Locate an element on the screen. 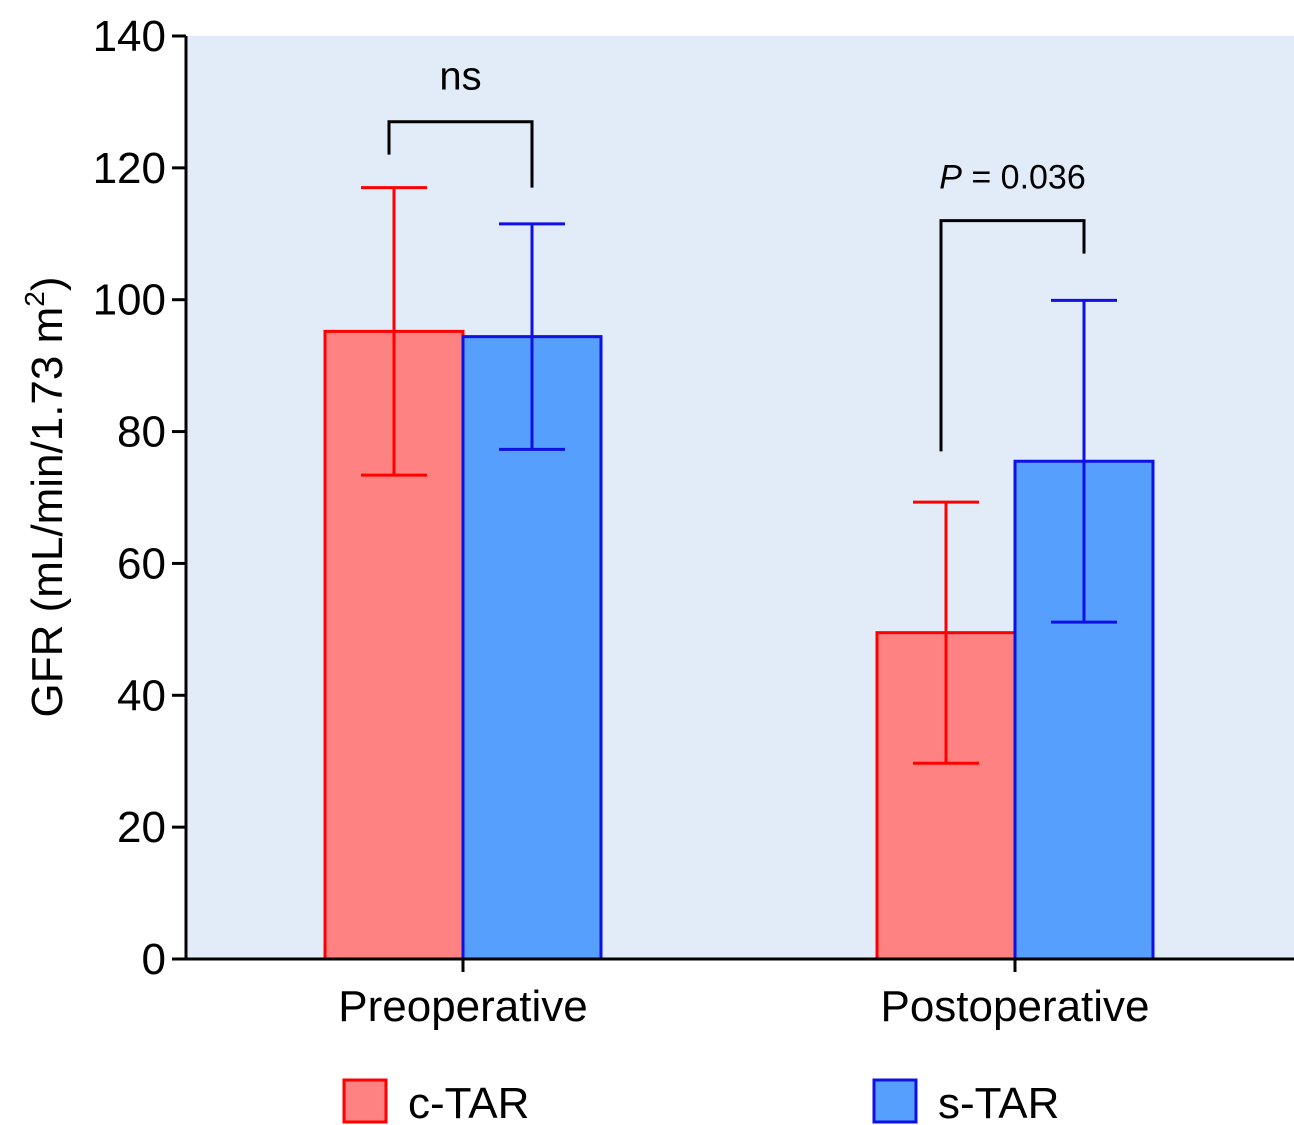 The height and width of the screenshot is (1125, 1294). y-axis-label-superscript: 2 is located at coordinates (34, 299).